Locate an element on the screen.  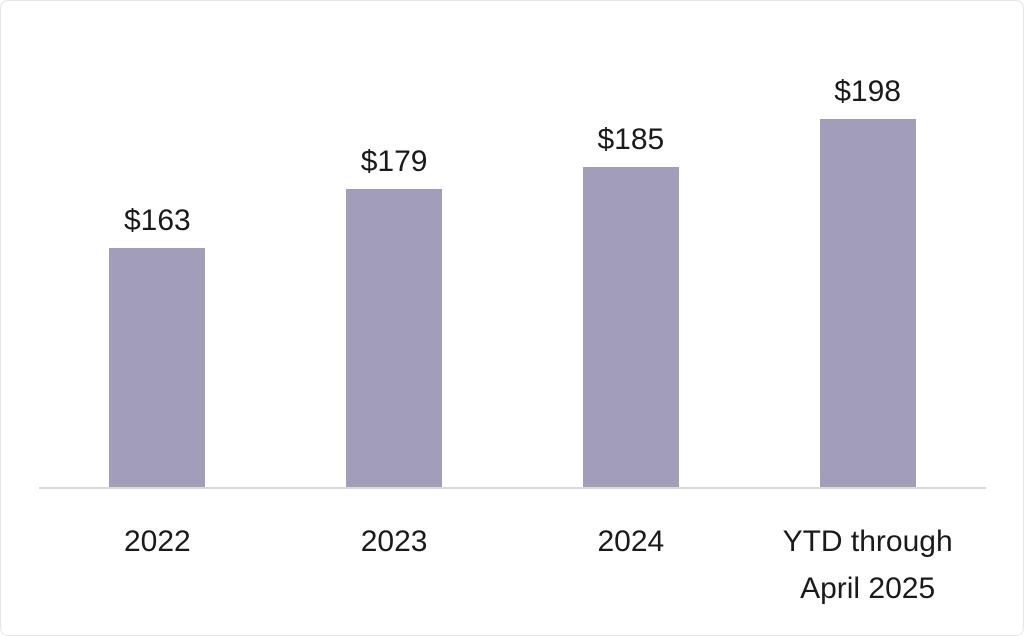
x-axis-label: 2023 is located at coordinates (394, 541).